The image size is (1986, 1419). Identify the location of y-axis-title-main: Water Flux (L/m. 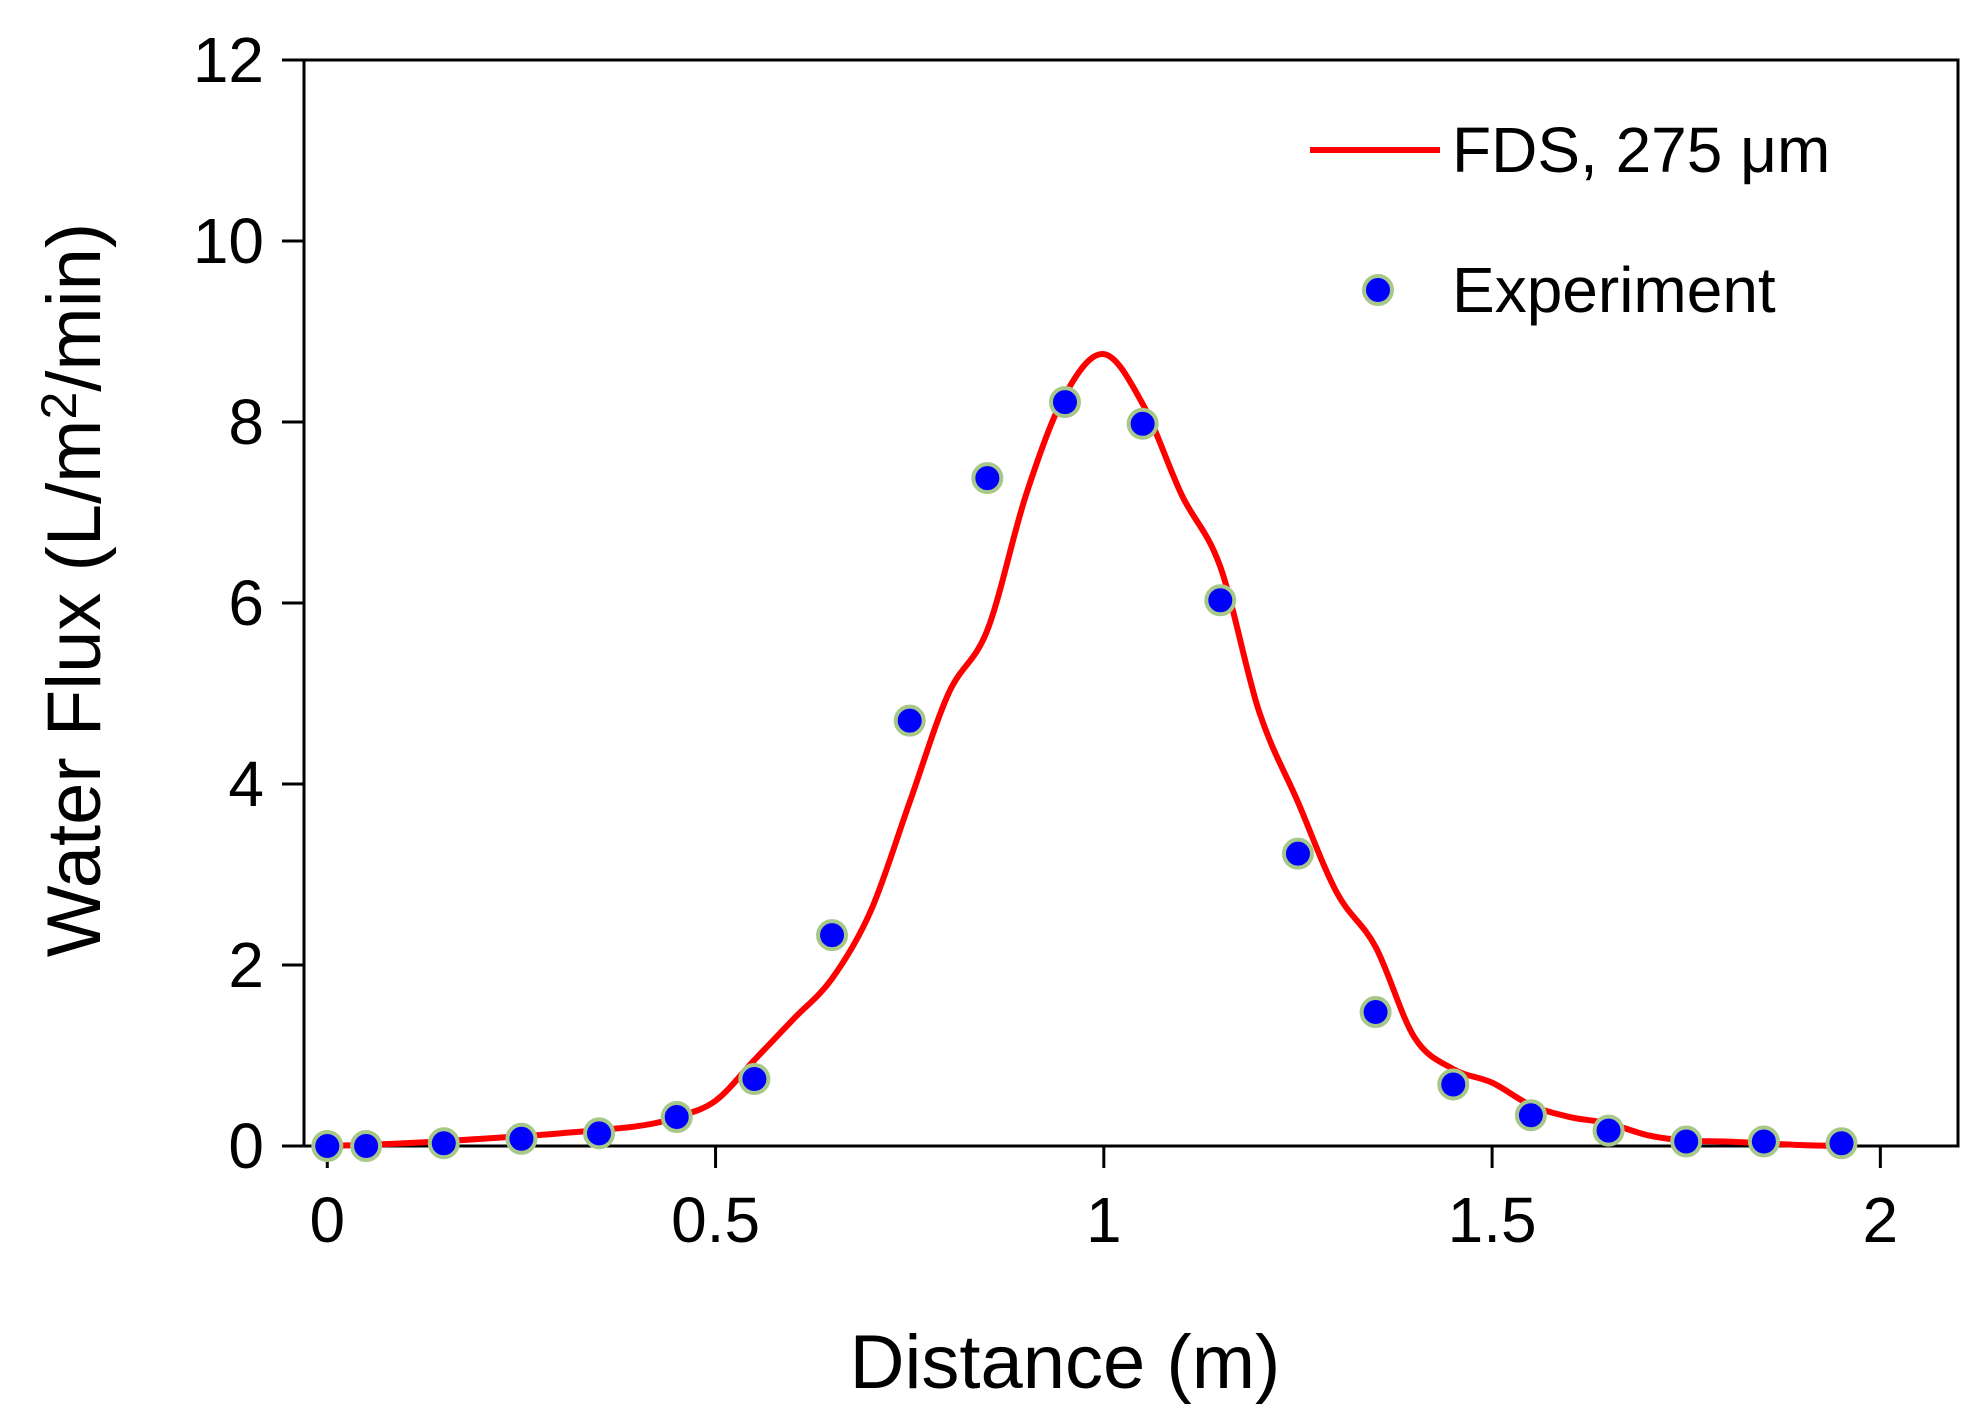
(74, 689).